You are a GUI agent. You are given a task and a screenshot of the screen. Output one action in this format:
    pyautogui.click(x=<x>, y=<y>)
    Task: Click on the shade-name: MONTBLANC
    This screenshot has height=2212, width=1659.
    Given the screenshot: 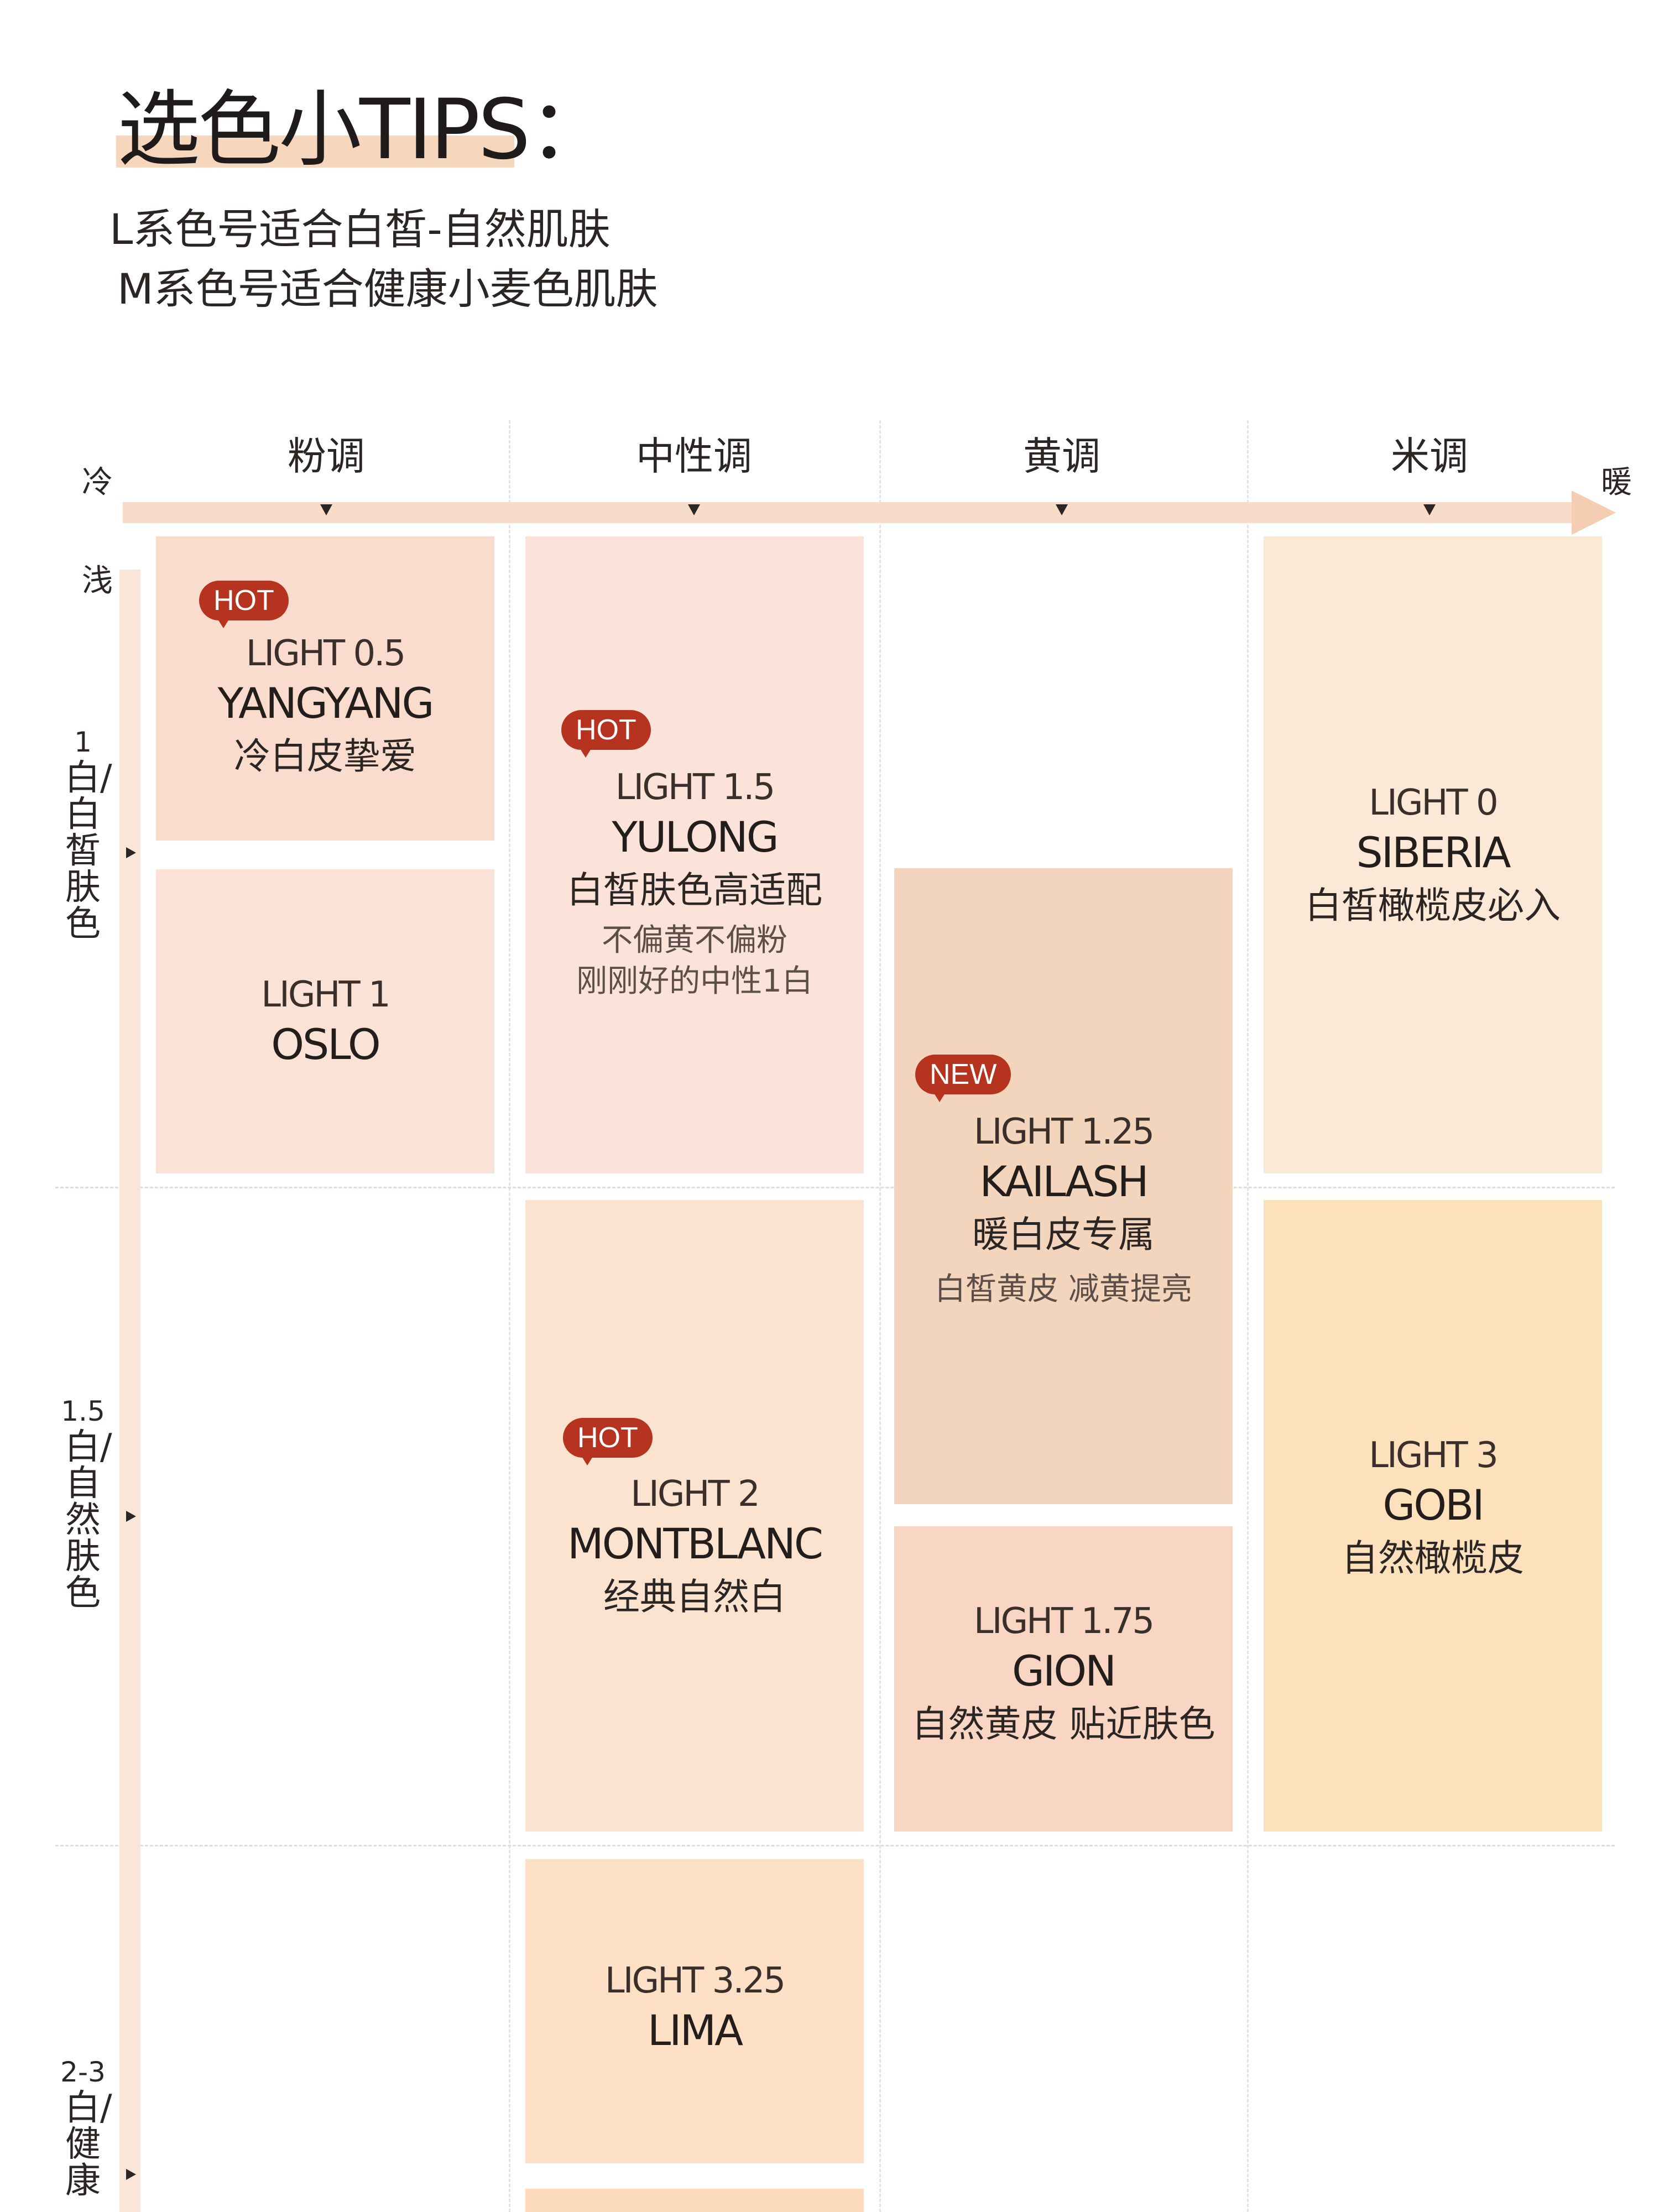 What is the action you would take?
    pyautogui.click(x=695, y=1544)
    